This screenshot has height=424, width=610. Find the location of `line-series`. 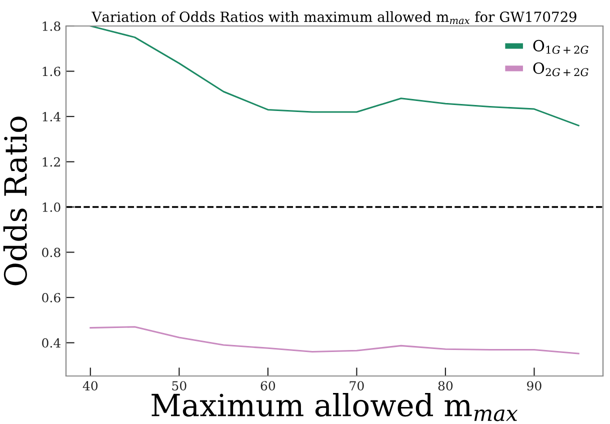

line-series is located at coordinates (335, 340).